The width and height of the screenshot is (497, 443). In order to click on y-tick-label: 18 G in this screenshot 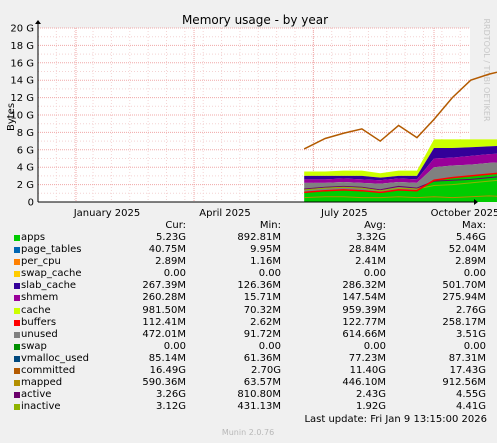, I will do `click(22, 46)`.